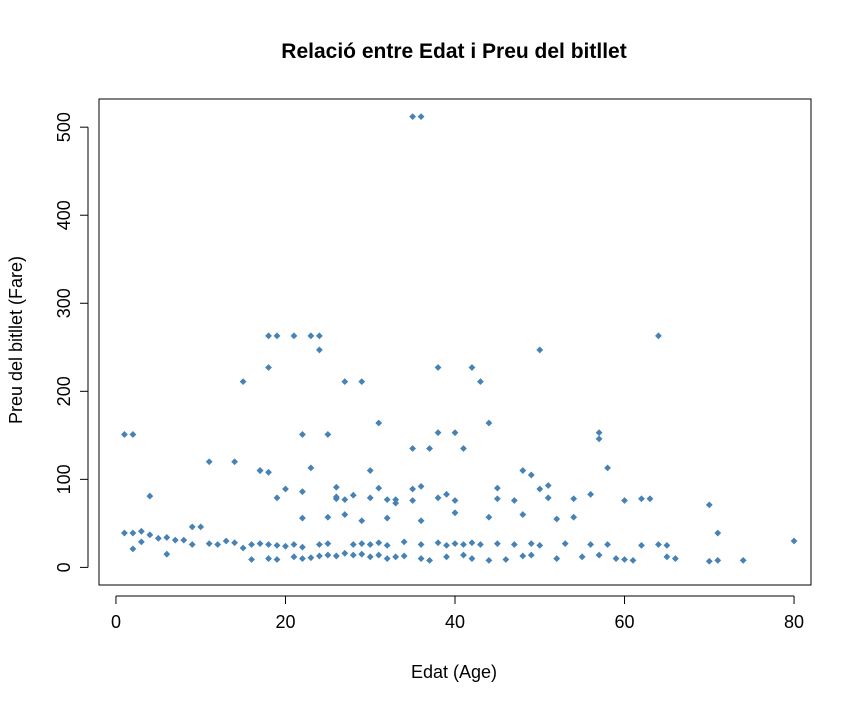 The width and height of the screenshot is (862, 708). What do you see at coordinates (794, 622) in the screenshot?
I see `x-tick-label: 80` at bounding box center [794, 622].